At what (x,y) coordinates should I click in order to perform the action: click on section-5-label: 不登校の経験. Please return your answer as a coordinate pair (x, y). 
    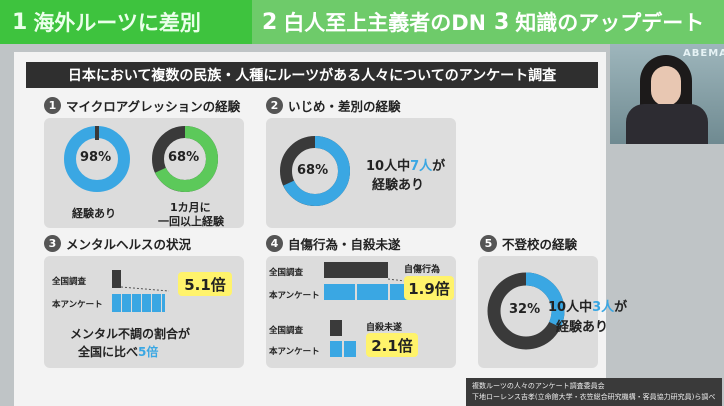
    Looking at the image, I should click on (540, 244).